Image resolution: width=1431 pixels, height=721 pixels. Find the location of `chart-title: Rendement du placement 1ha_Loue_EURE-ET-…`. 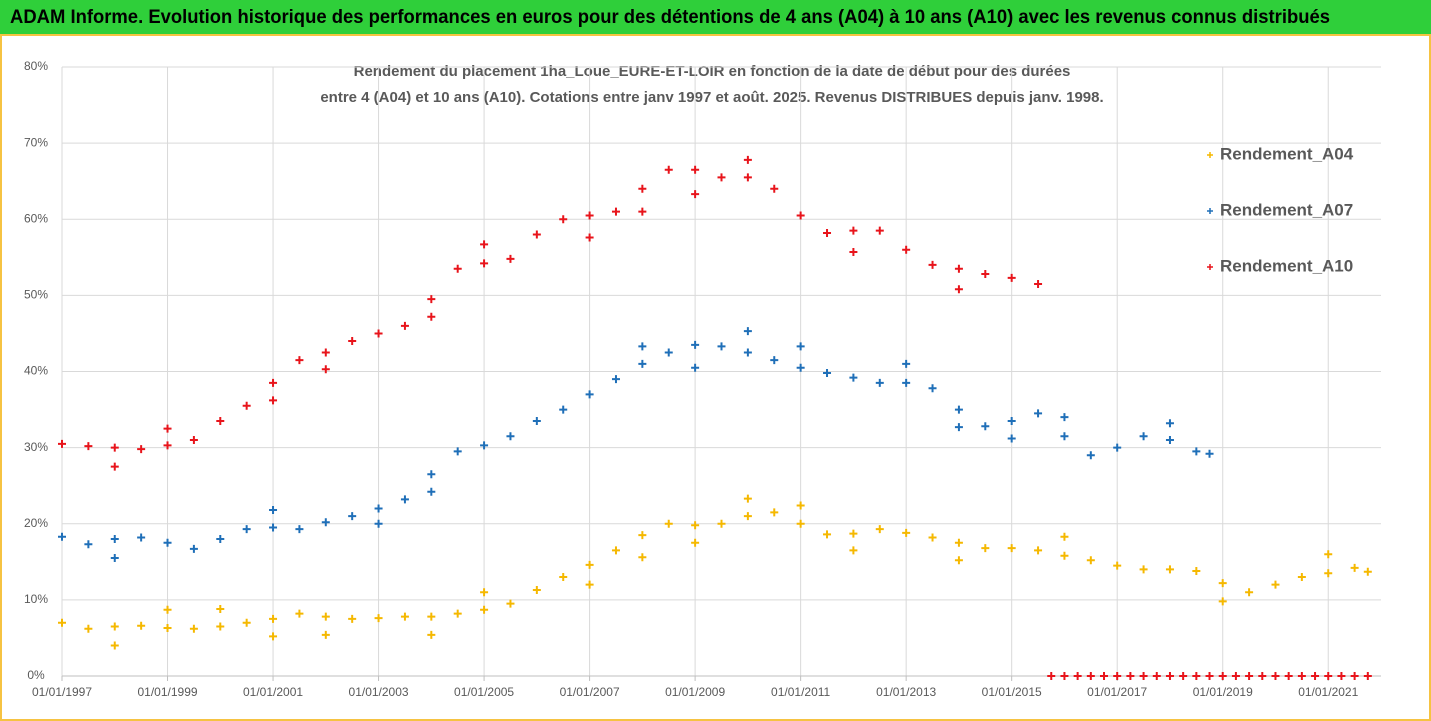

chart-title: Rendement du placement 1ha_Loue_EURE-ET-… is located at coordinates (712, 71).